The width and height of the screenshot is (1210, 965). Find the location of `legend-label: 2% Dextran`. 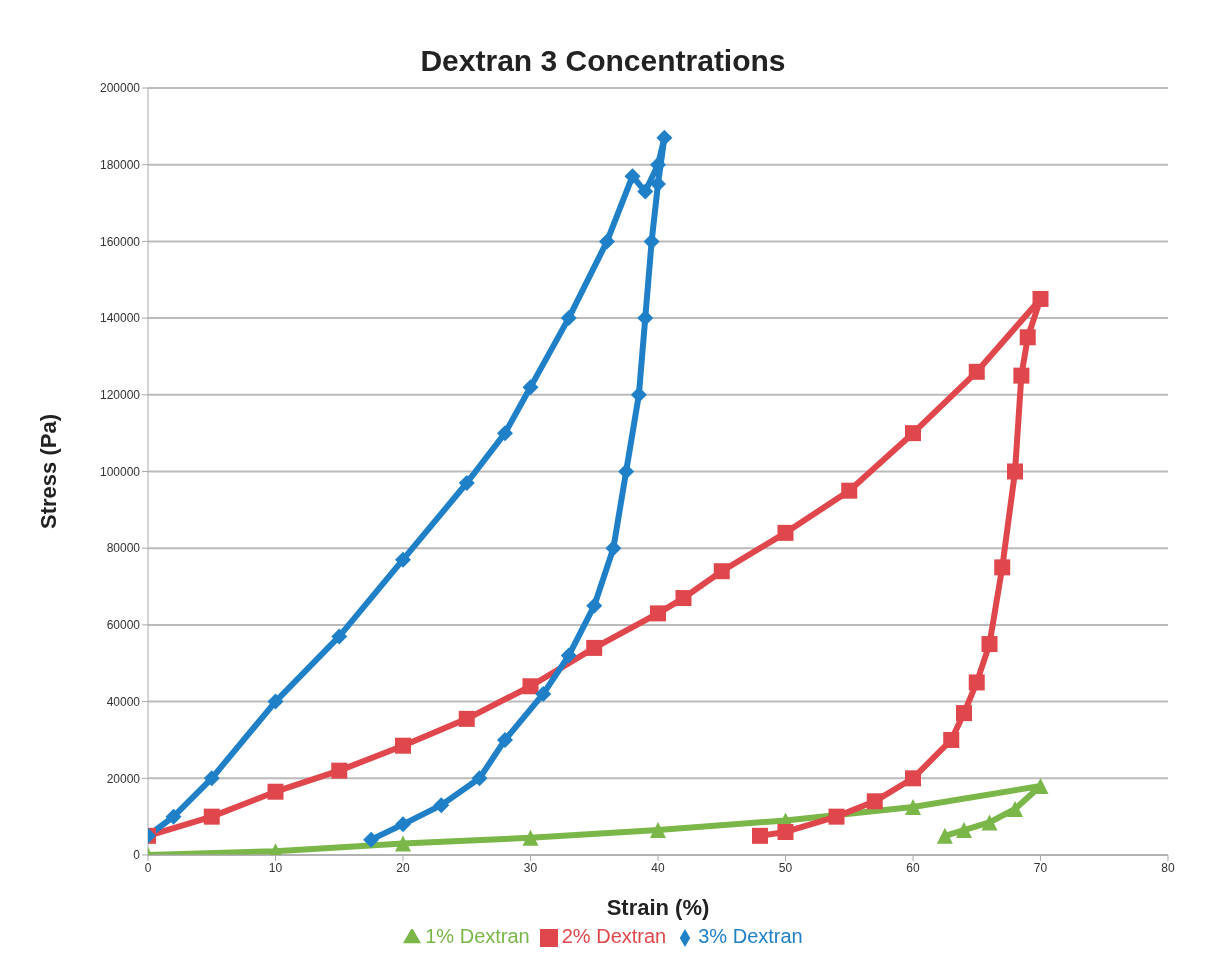

legend-label: 2% Dextran is located at coordinates (614, 936).